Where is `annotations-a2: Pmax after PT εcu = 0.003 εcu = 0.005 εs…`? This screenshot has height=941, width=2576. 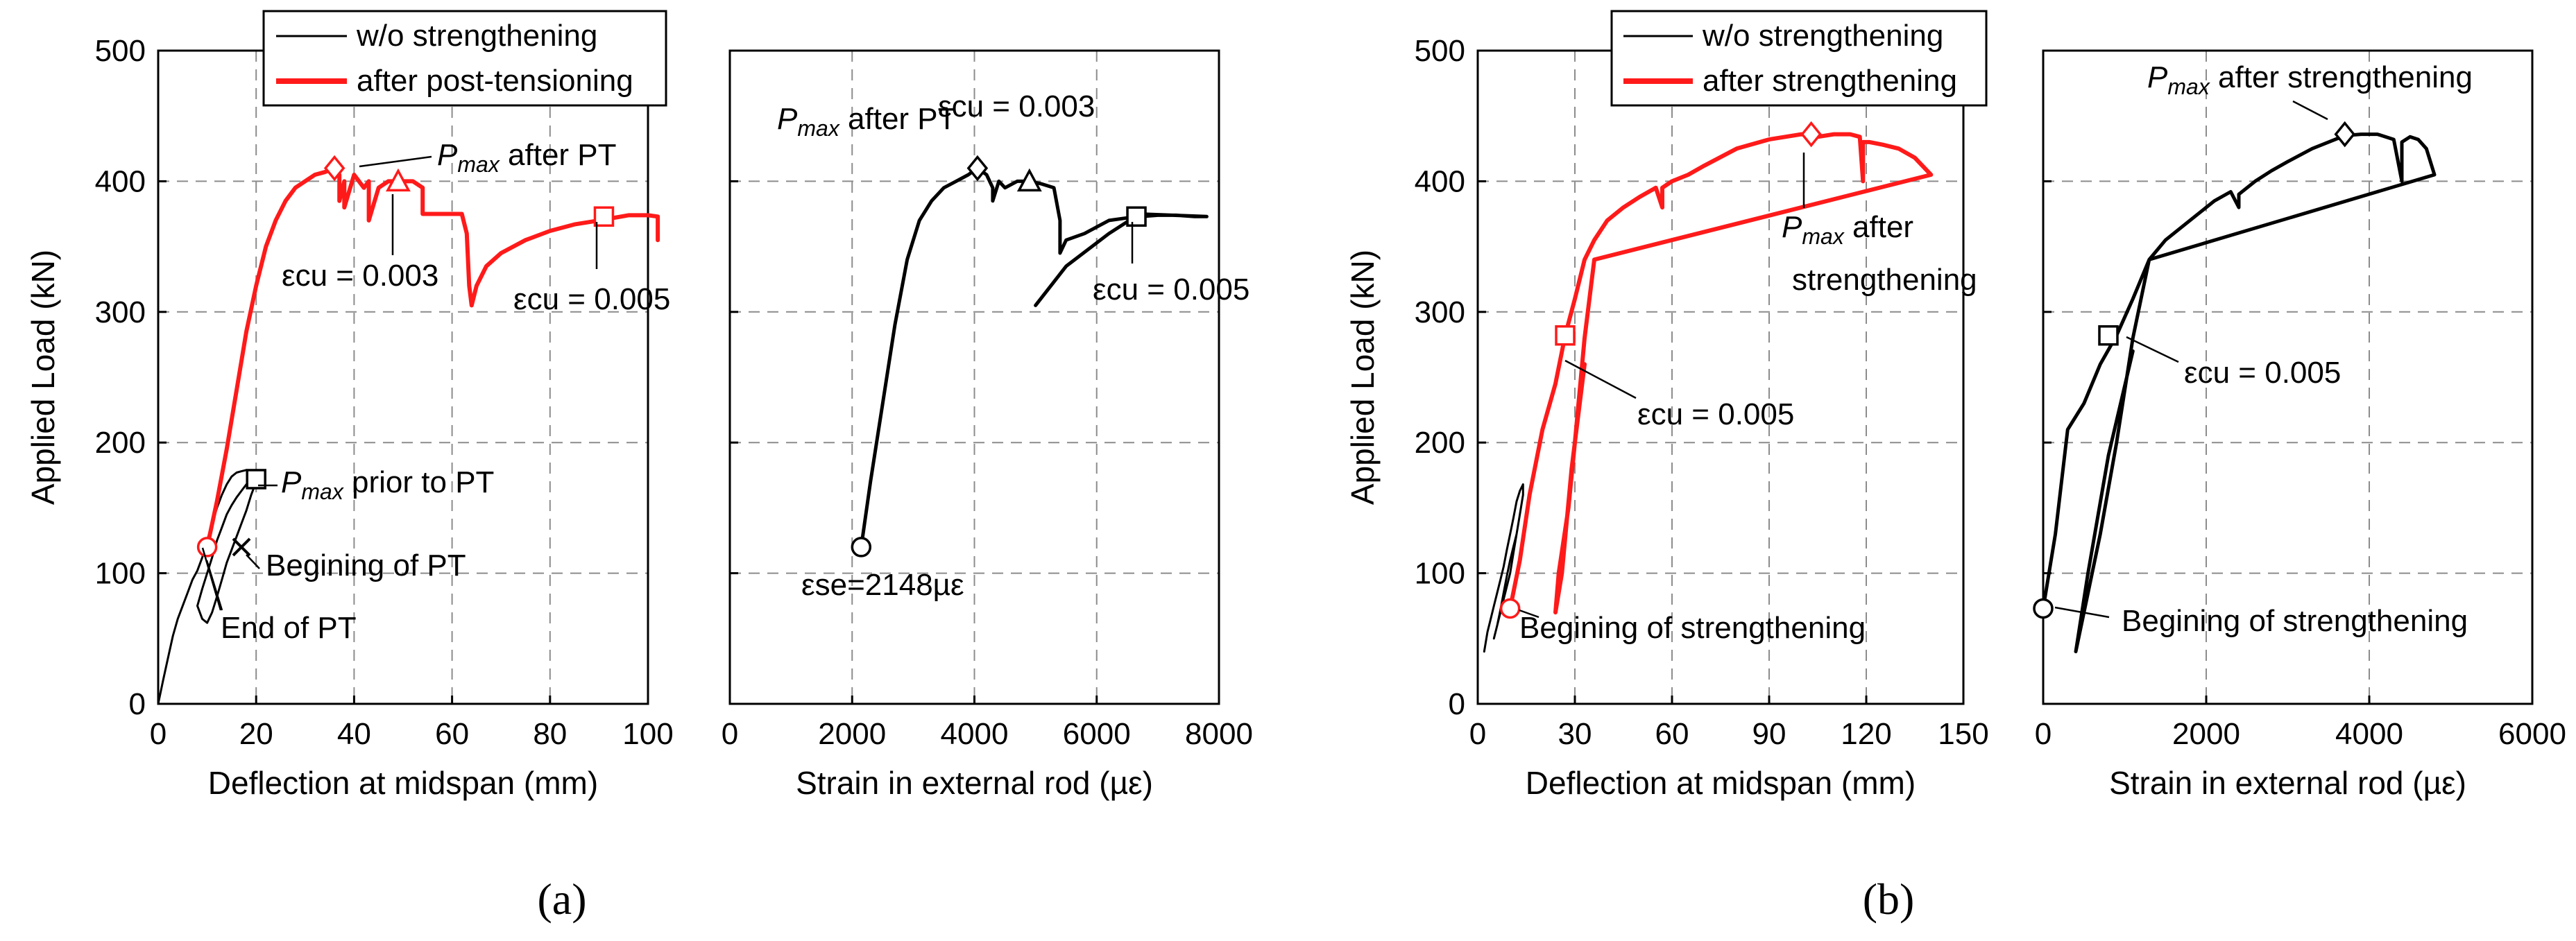 annotations-a2: Pmax after PT εcu = 0.003 εcu = 0.005 εs… is located at coordinates (1013, 346).